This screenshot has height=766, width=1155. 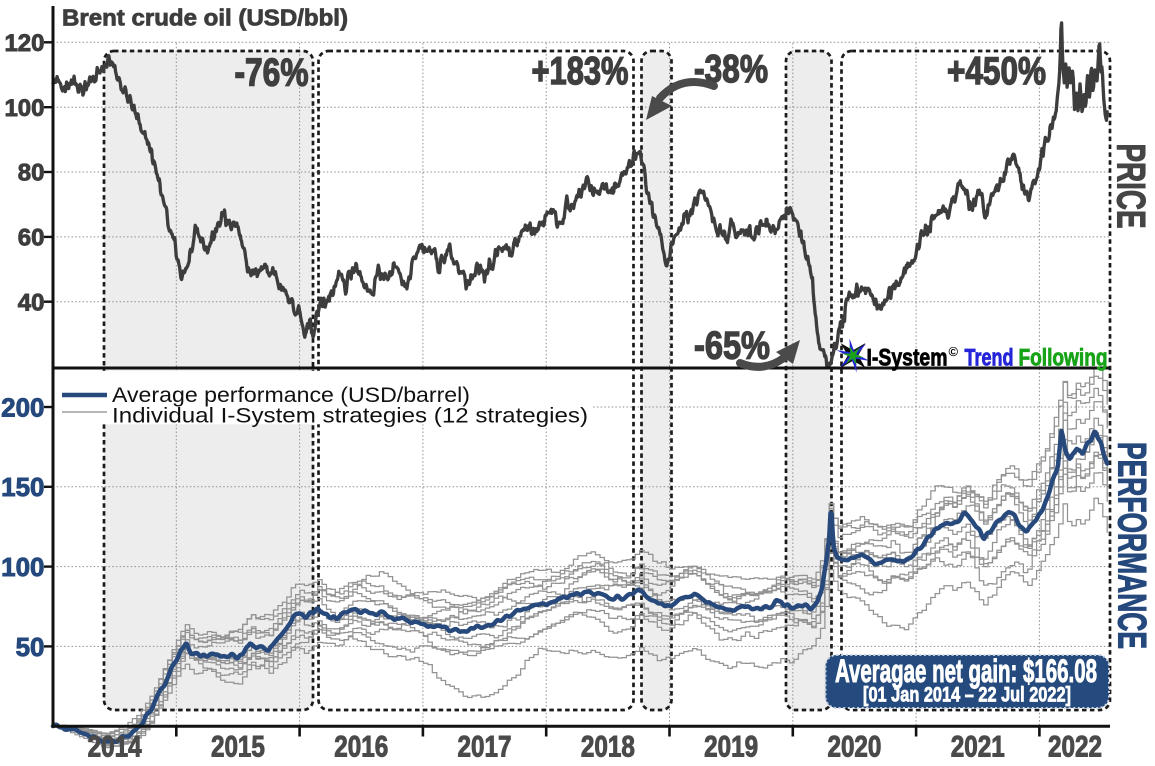 What do you see at coordinates (731, 747) in the screenshot?
I see `svg-text: 2019` at bounding box center [731, 747].